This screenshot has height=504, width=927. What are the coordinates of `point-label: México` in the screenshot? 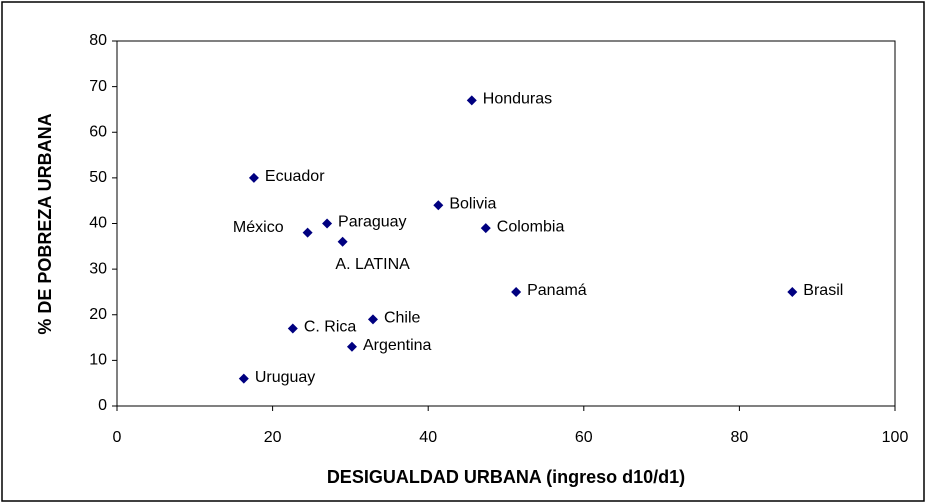 It's located at (258, 227).